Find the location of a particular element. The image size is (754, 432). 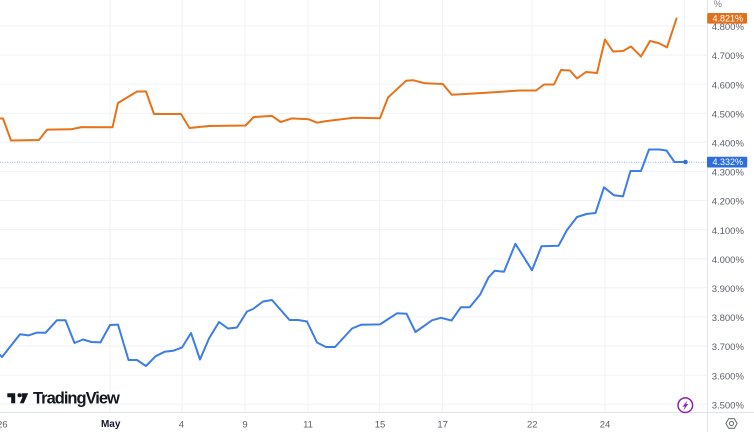

svg-text: 4.300% is located at coordinates (728, 173).